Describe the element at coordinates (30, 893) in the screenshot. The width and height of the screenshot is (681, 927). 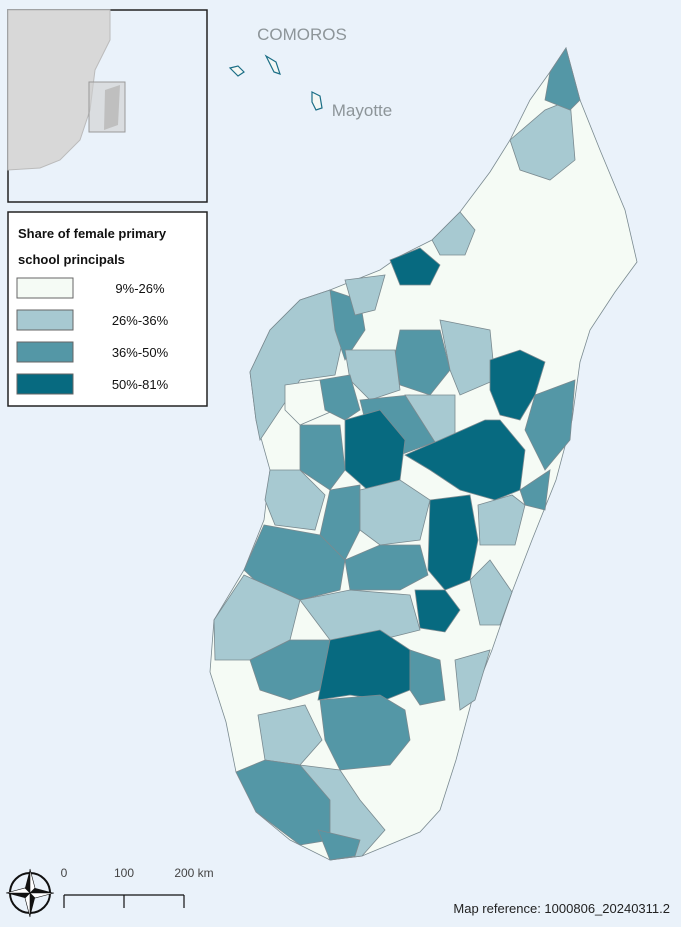
I see `compass` at that location.